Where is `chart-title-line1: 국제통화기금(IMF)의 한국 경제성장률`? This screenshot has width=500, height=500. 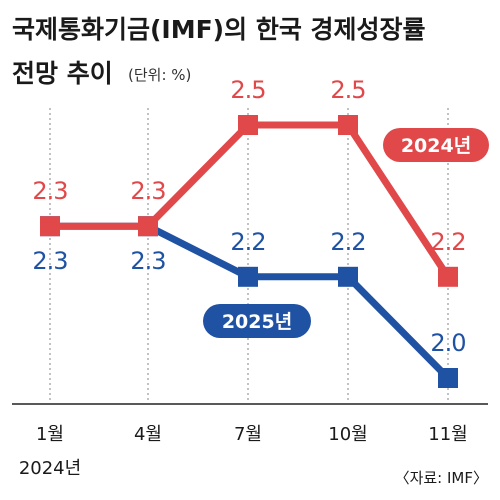 chart-title-line1: 국제통화기금(IMF)의 한국 경제성장률 is located at coordinates (219, 29).